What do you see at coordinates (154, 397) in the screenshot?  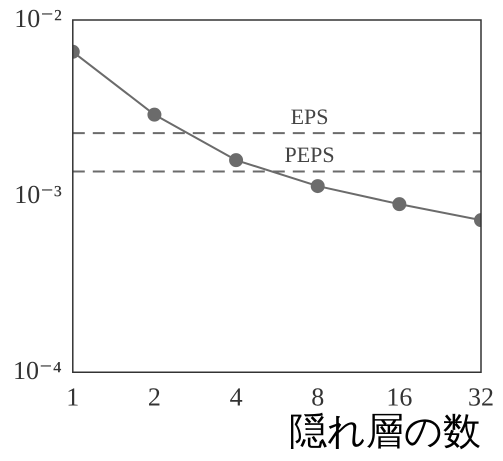 I see `x-tick-label: 2` at bounding box center [154, 397].